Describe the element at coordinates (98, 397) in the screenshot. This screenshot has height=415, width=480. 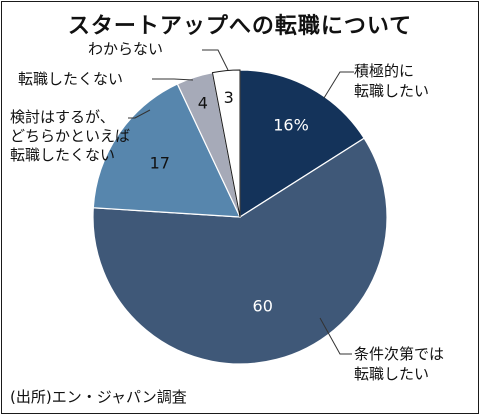
I see `source-note: (出所)エン・ジャパン調査` at that location.